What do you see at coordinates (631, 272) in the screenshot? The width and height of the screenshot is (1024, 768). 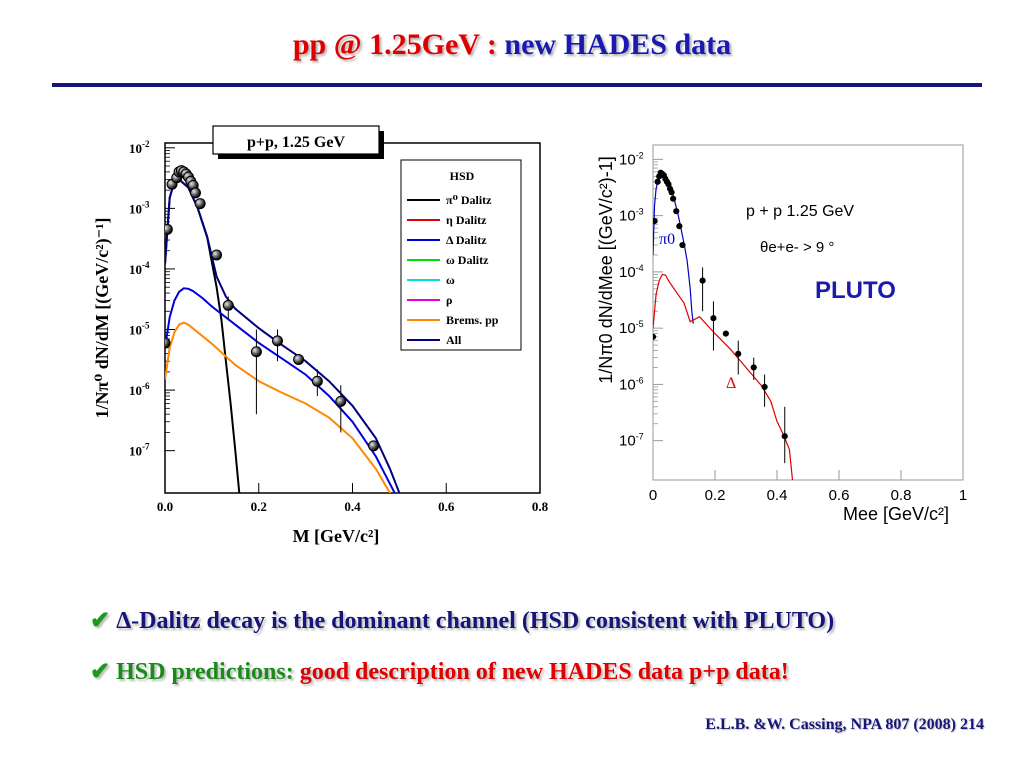 I see `pluto-y-tick-label: 10⁻⁴` at bounding box center [631, 272].